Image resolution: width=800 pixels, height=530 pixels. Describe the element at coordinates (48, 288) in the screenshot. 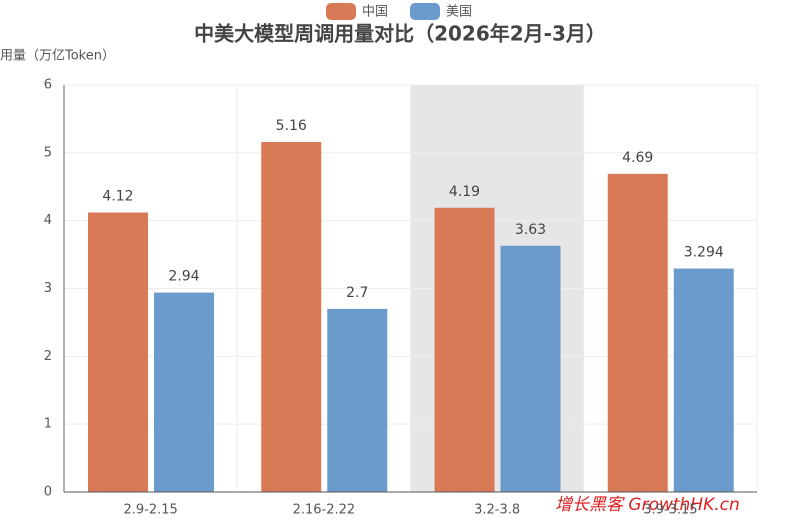

I see `y-tick-label: 3` at that location.